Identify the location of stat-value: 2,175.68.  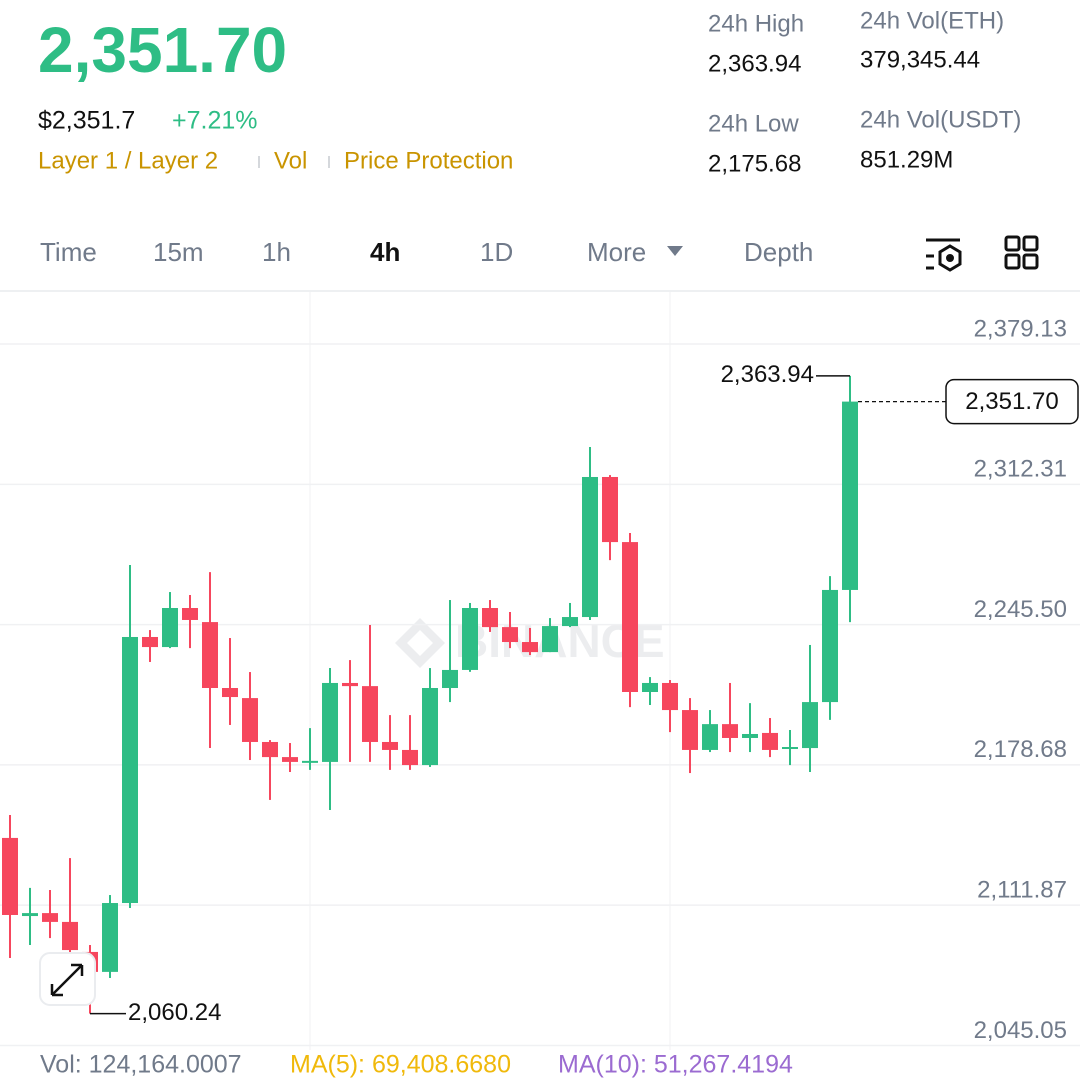
(754, 163).